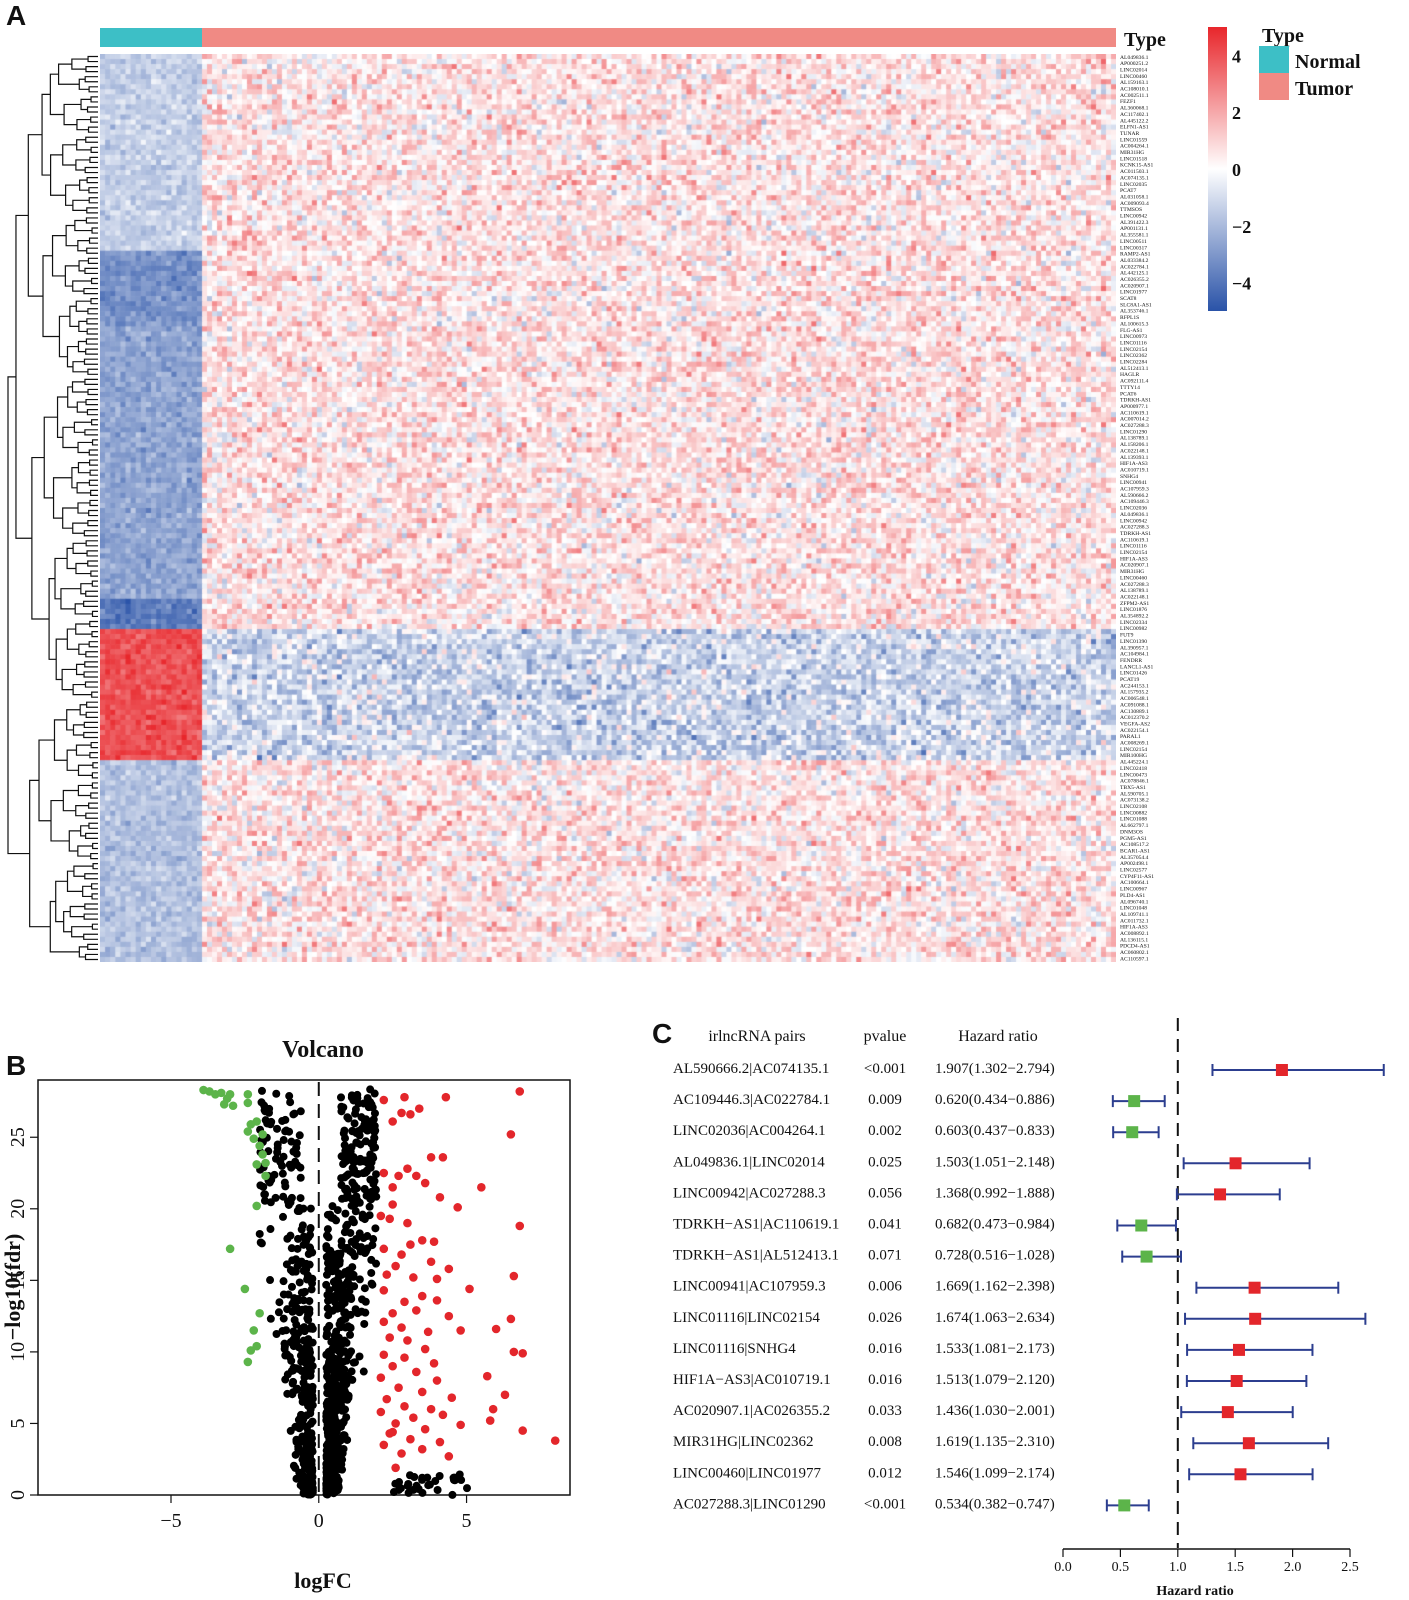 This screenshot has height=1600, width=1409. I want to click on row-label: SLC8A1-AS1, so click(1136, 305).